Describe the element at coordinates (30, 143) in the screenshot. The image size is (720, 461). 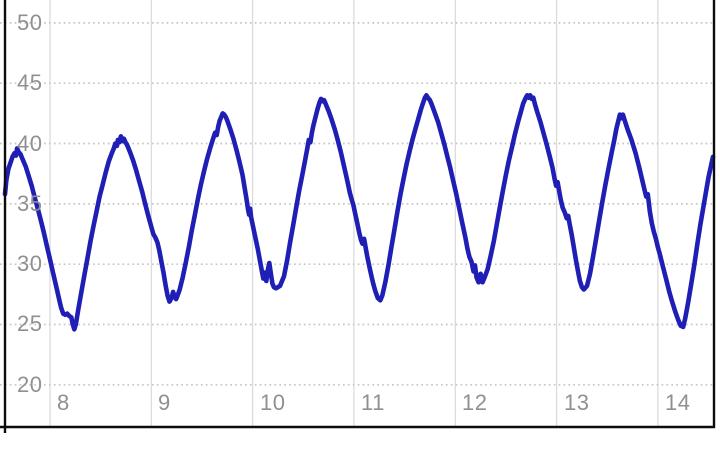
I see `y-tick-label-40: 40` at that location.